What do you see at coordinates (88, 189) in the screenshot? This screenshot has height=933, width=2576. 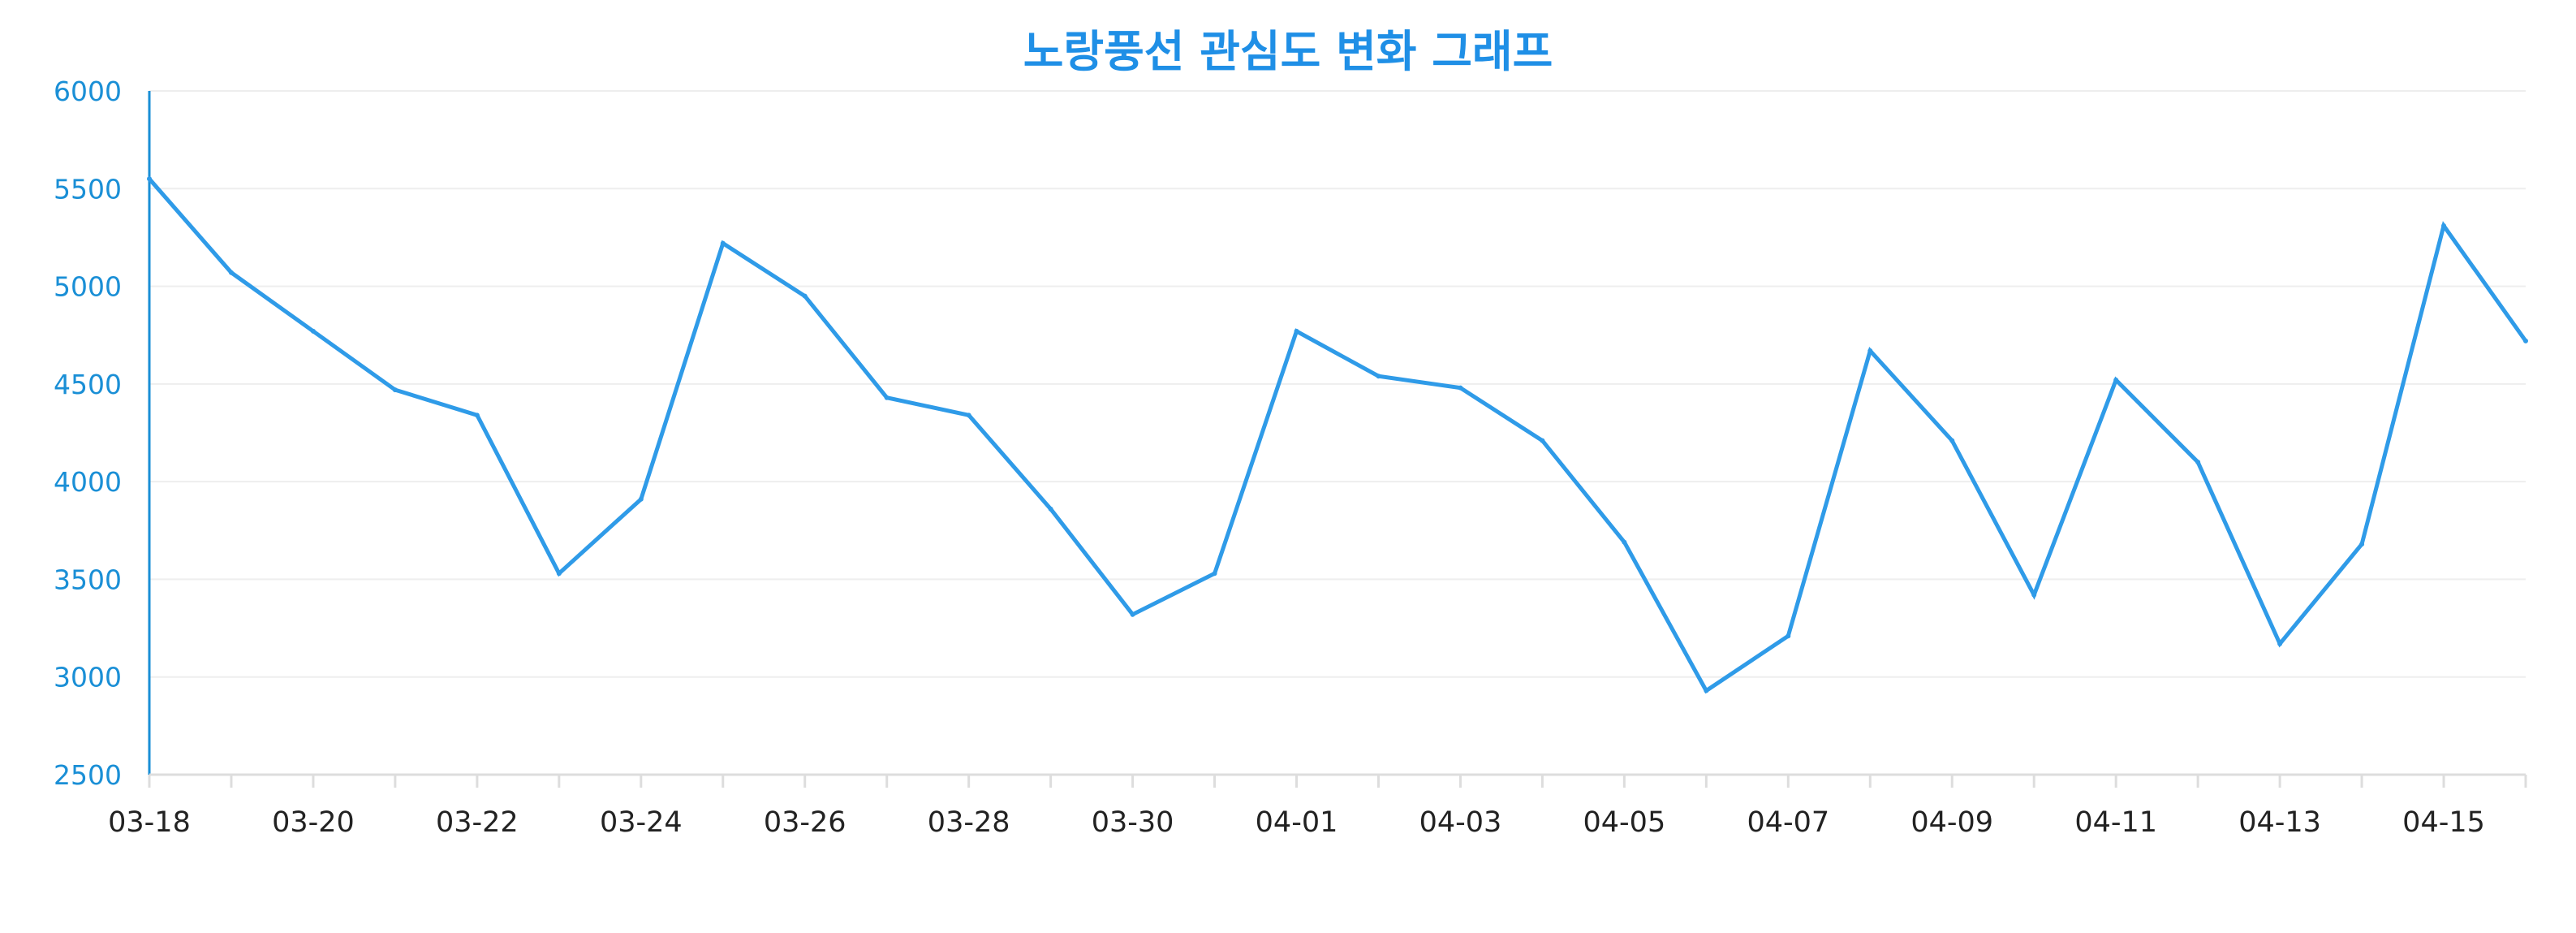 I see `y-tick-label: 5500` at bounding box center [88, 189].